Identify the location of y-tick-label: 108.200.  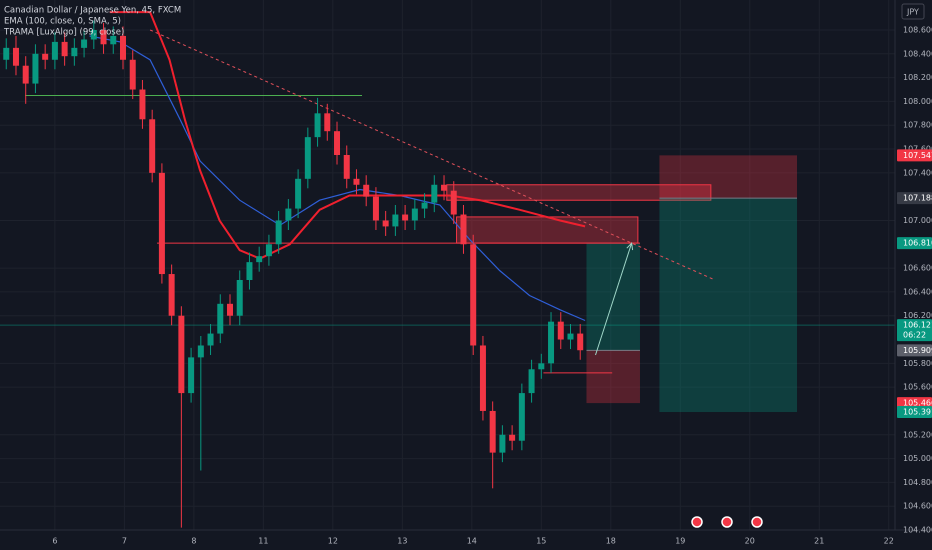
(917, 77).